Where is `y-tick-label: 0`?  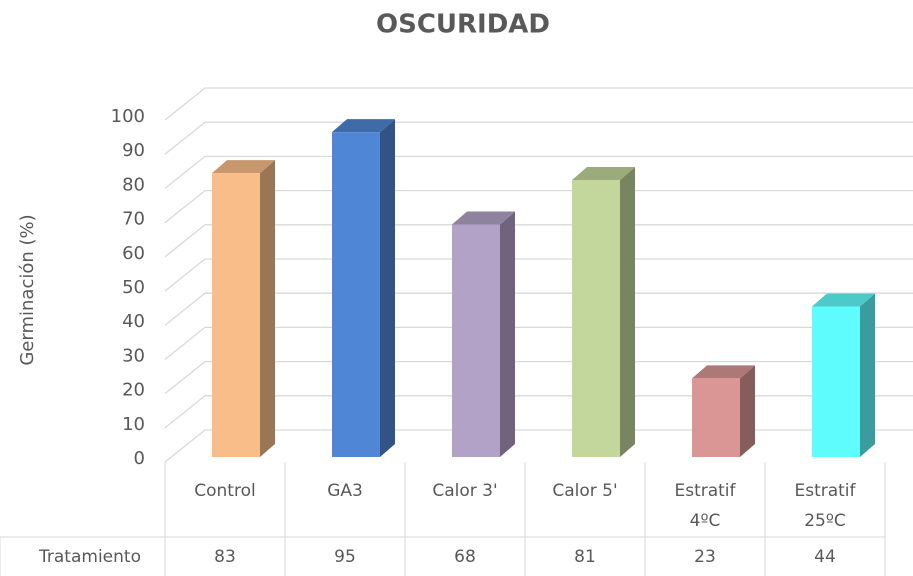 y-tick-label: 0 is located at coordinates (139, 458).